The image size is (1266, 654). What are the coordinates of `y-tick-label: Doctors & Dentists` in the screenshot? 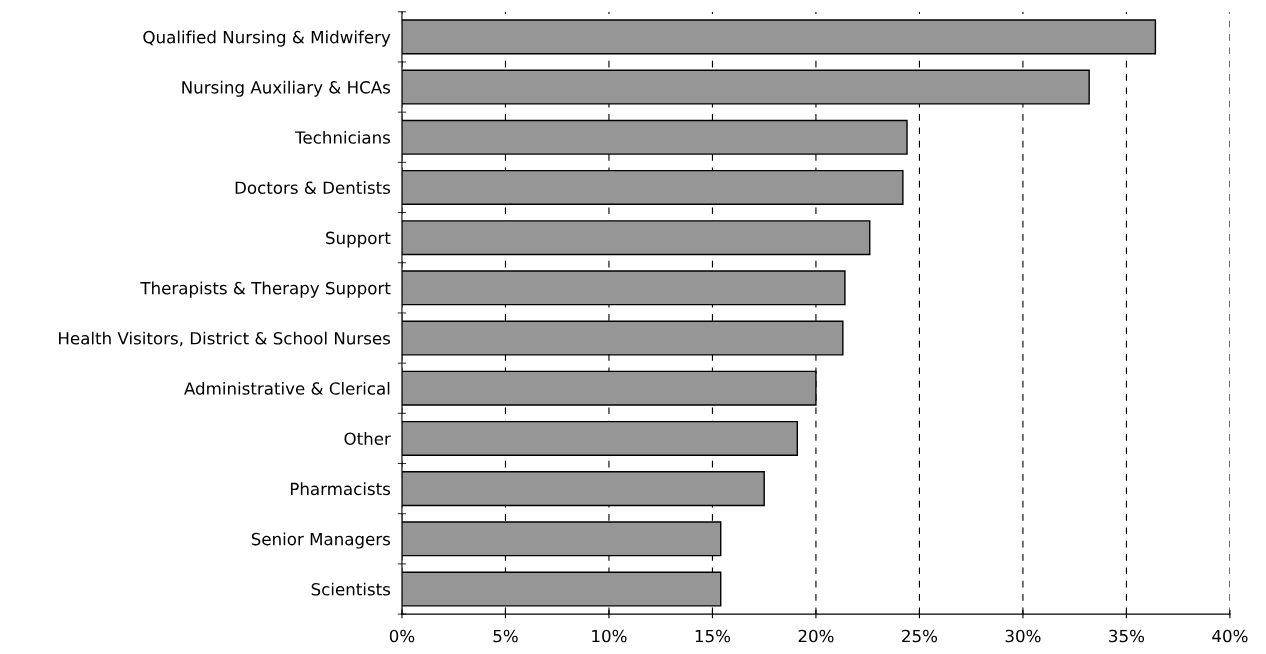 It's located at (313, 188).